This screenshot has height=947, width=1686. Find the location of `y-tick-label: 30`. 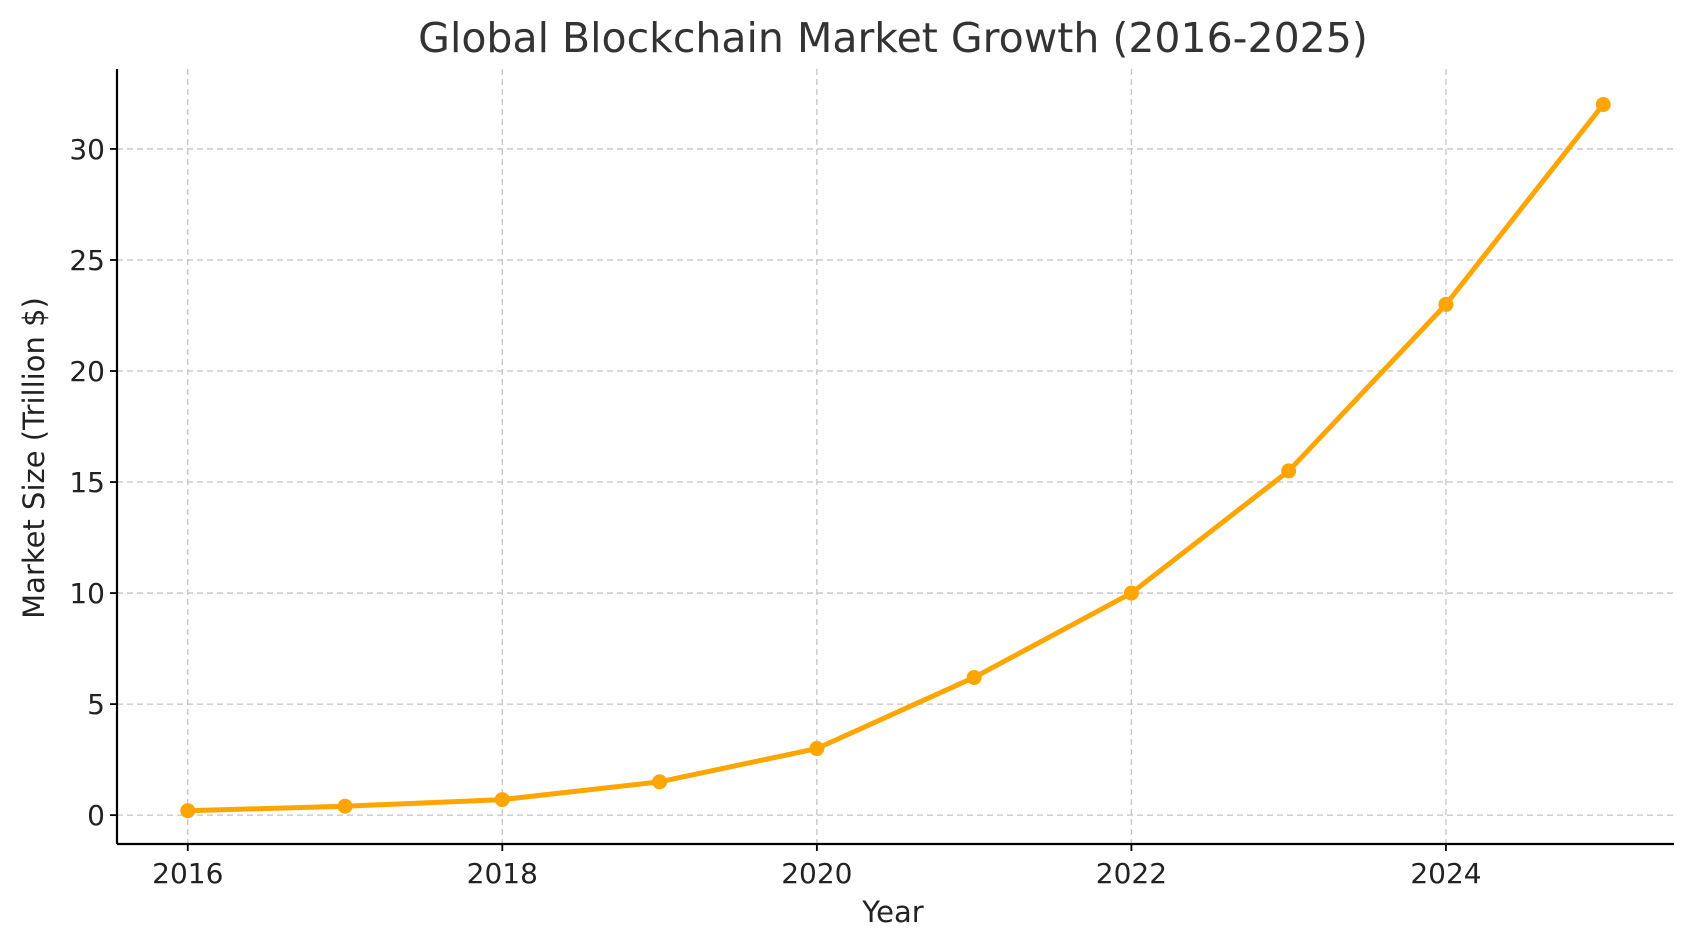

y-tick-label: 30 is located at coordinates (87, 149).